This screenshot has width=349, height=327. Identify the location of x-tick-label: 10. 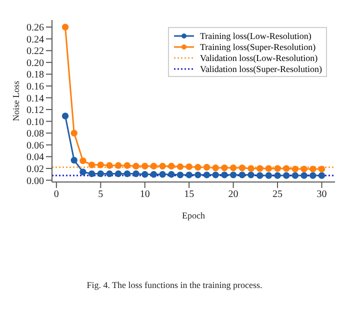
(145, 194).